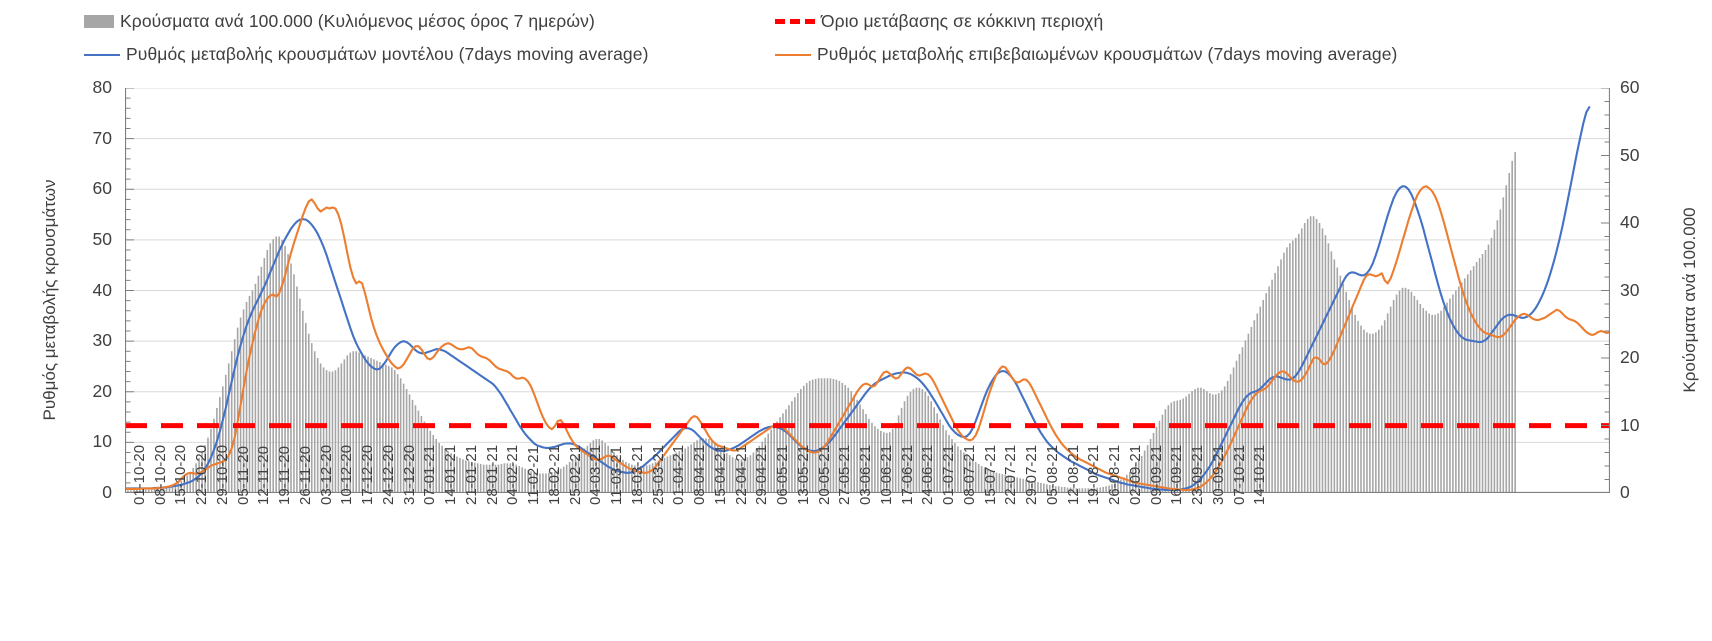 This screenshot has width=1712, height=641. Describe the element at coordinates (99, 21) in the screenshot. I see `bar-swatch-icon` at that location.